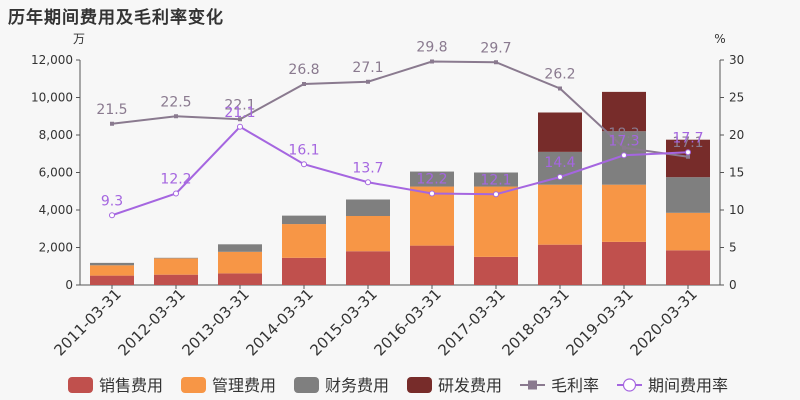  Describe the element at coordinates (244, 385) in the screenshot. I see `legend-label: 管理费用` at that location.